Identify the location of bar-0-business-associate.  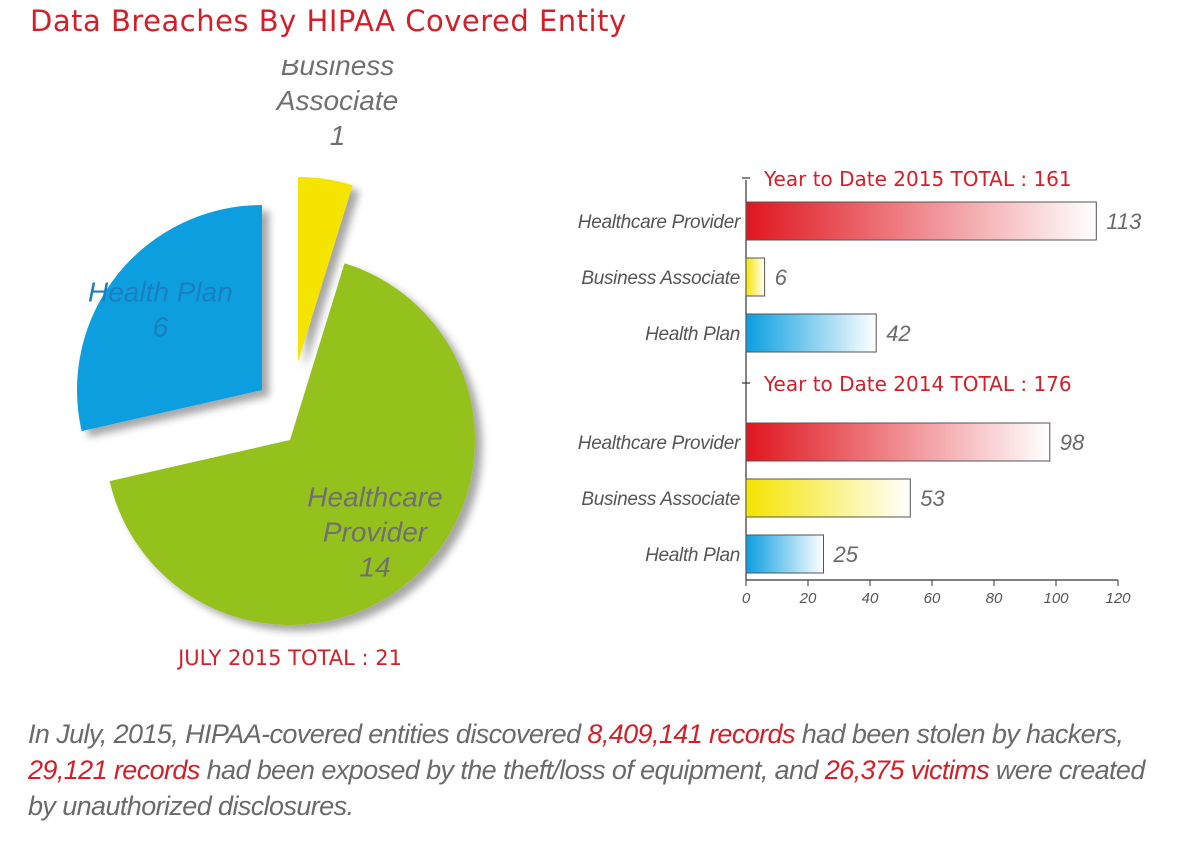
(755, 277).